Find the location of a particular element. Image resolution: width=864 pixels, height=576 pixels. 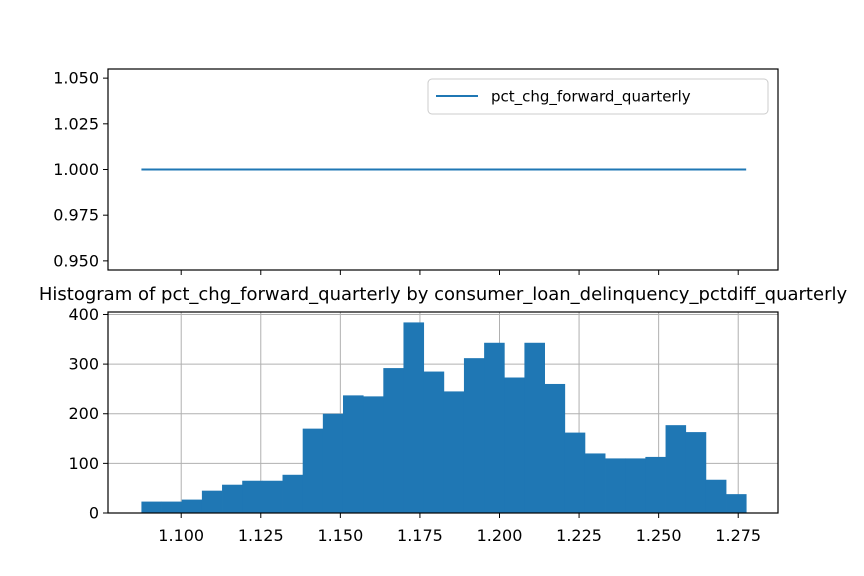

histogram-y-tick-label: 400 is located at coordinates (83, 314).